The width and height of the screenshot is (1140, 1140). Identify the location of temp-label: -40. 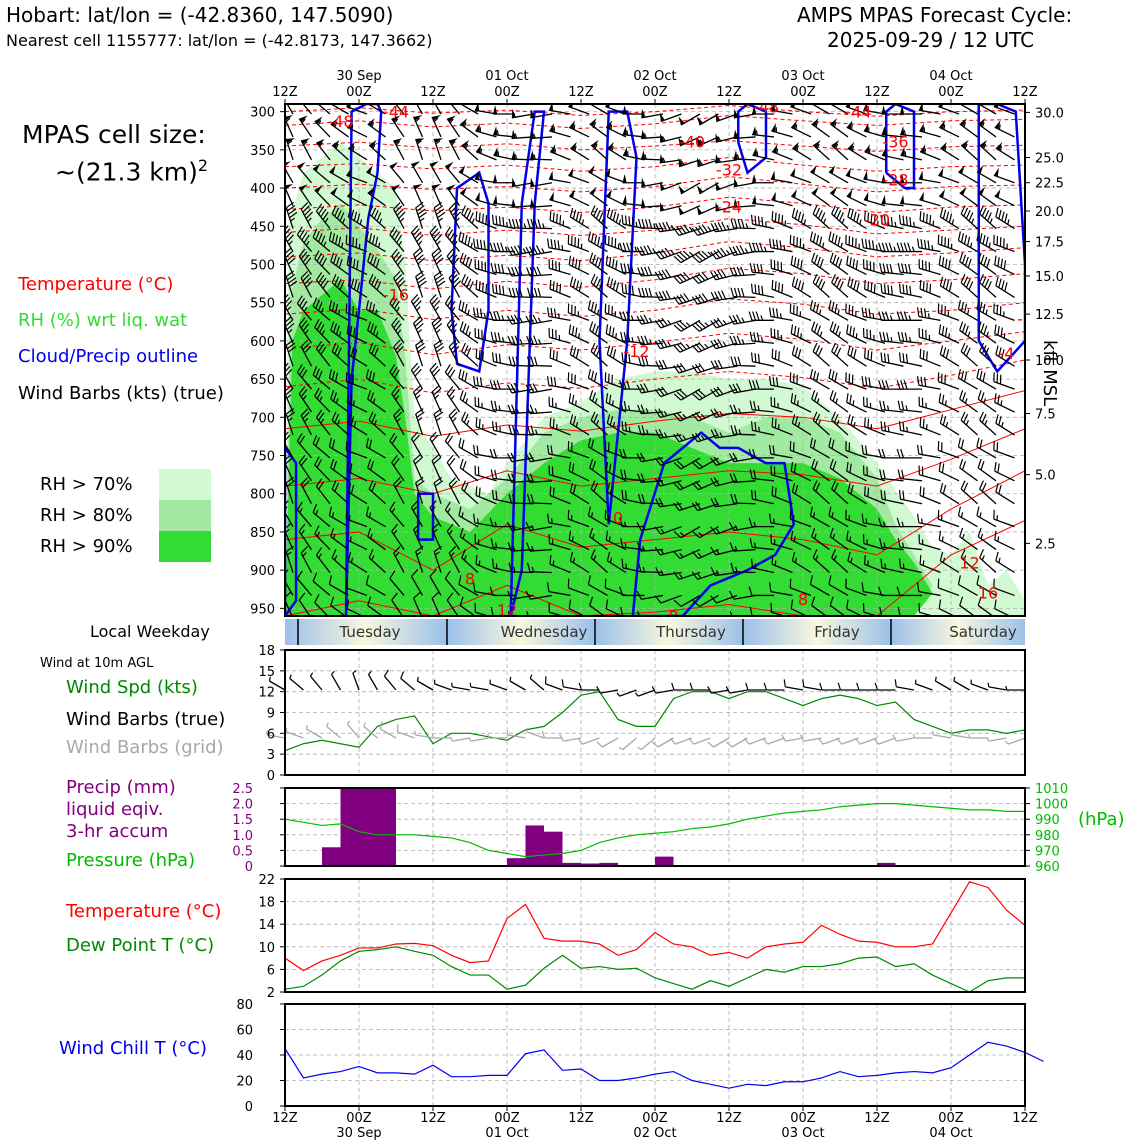
(692, 141).